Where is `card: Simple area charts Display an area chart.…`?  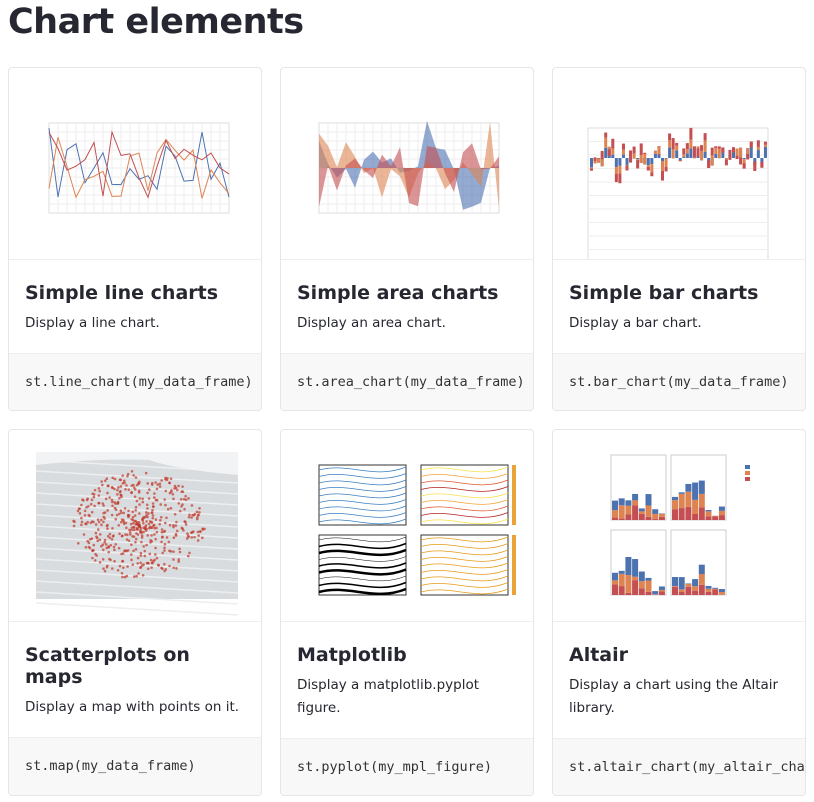 card: Simple area charts Display an area chart.… is located at coordinates (407, 239).